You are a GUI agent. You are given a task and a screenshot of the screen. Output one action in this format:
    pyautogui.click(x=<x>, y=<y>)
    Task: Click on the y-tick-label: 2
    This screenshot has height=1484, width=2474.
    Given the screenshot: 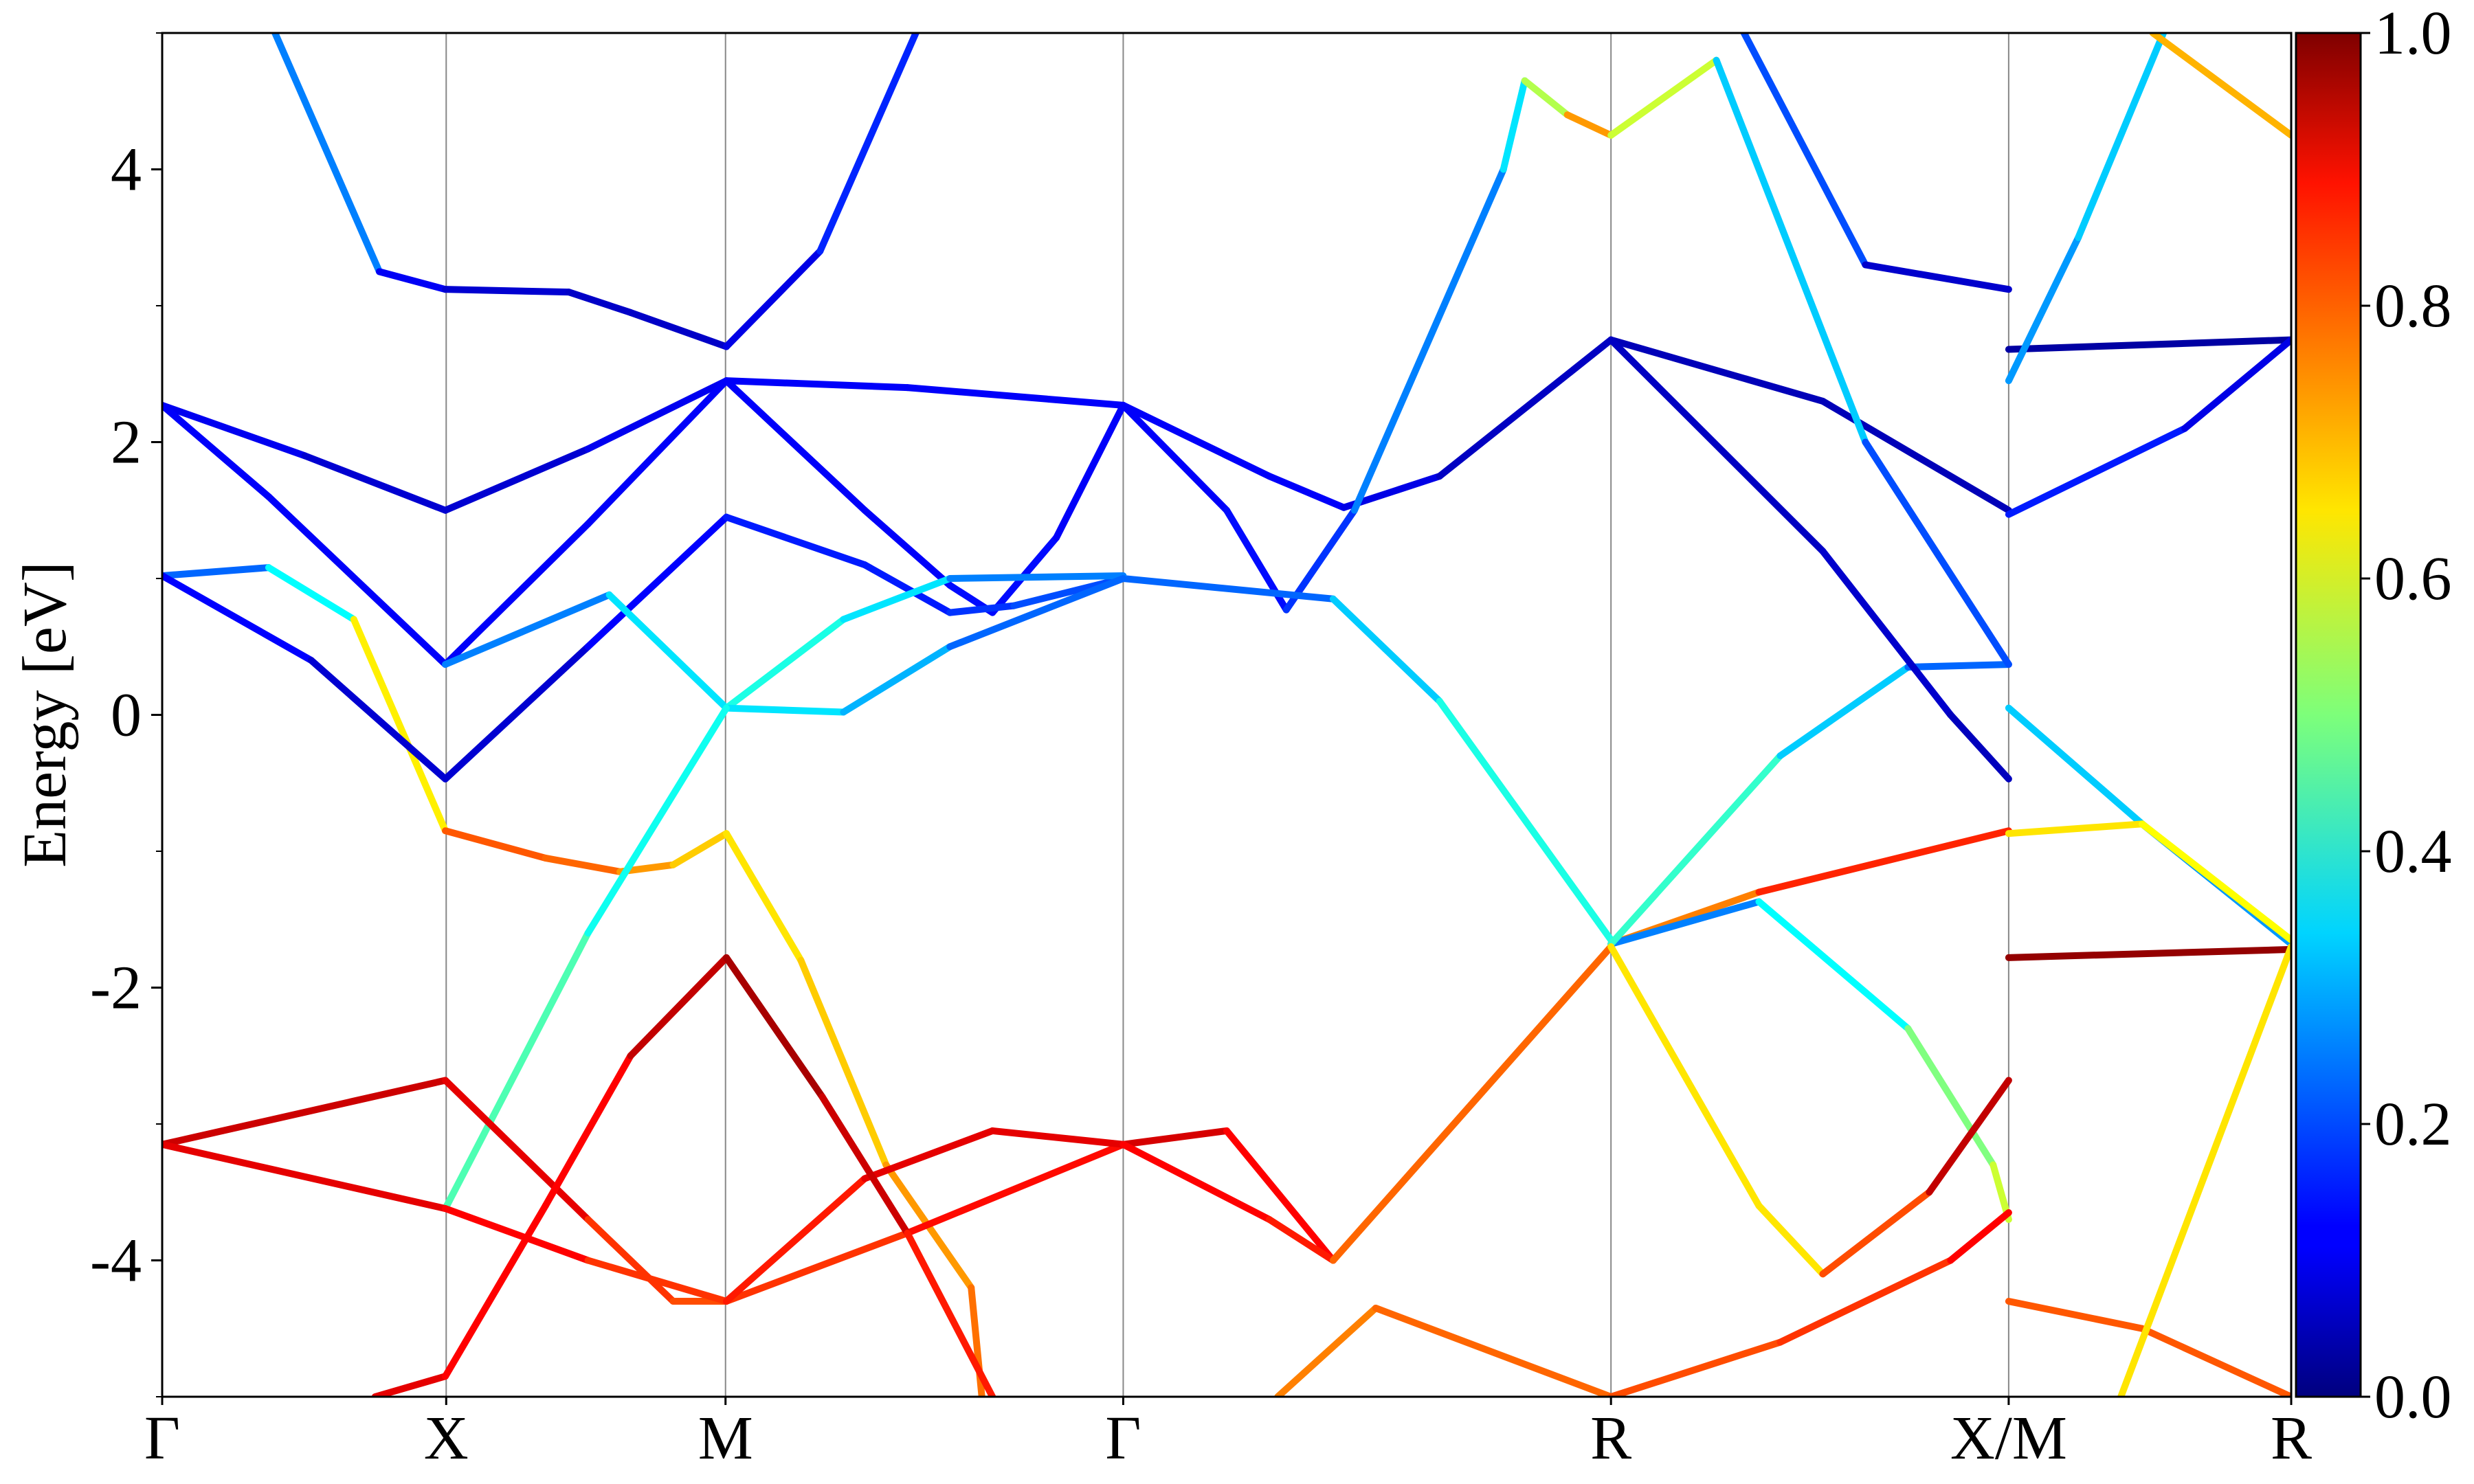 What is the action you would take?
    pyautogui.click(x=126, y=443)
    